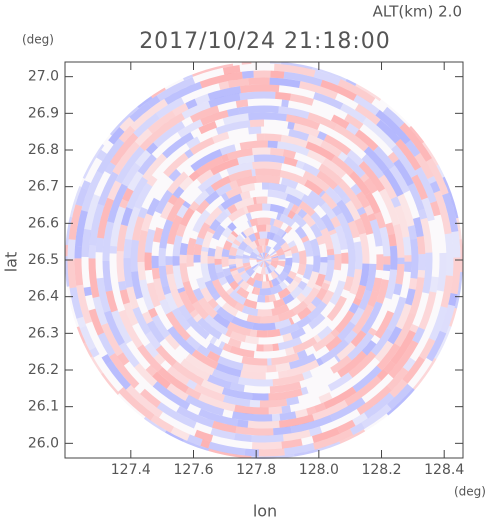 The width and height of the screenshot is (491, 521). What do you see at coordinates (43, 370) in the screenshot?
I see `y-tick-label: 26.2` at bounding box center [43, 370].